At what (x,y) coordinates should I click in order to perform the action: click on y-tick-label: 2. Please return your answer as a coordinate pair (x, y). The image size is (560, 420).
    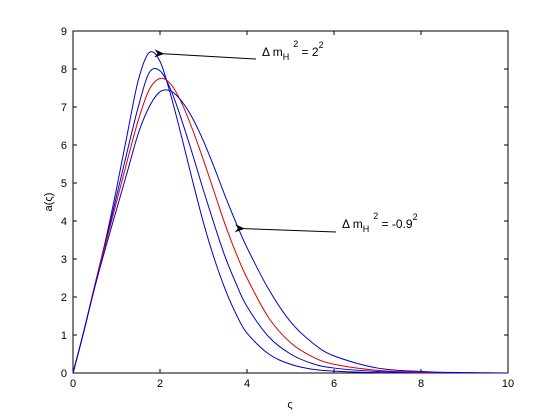
    Looking at the image, I should click on (64, 298).